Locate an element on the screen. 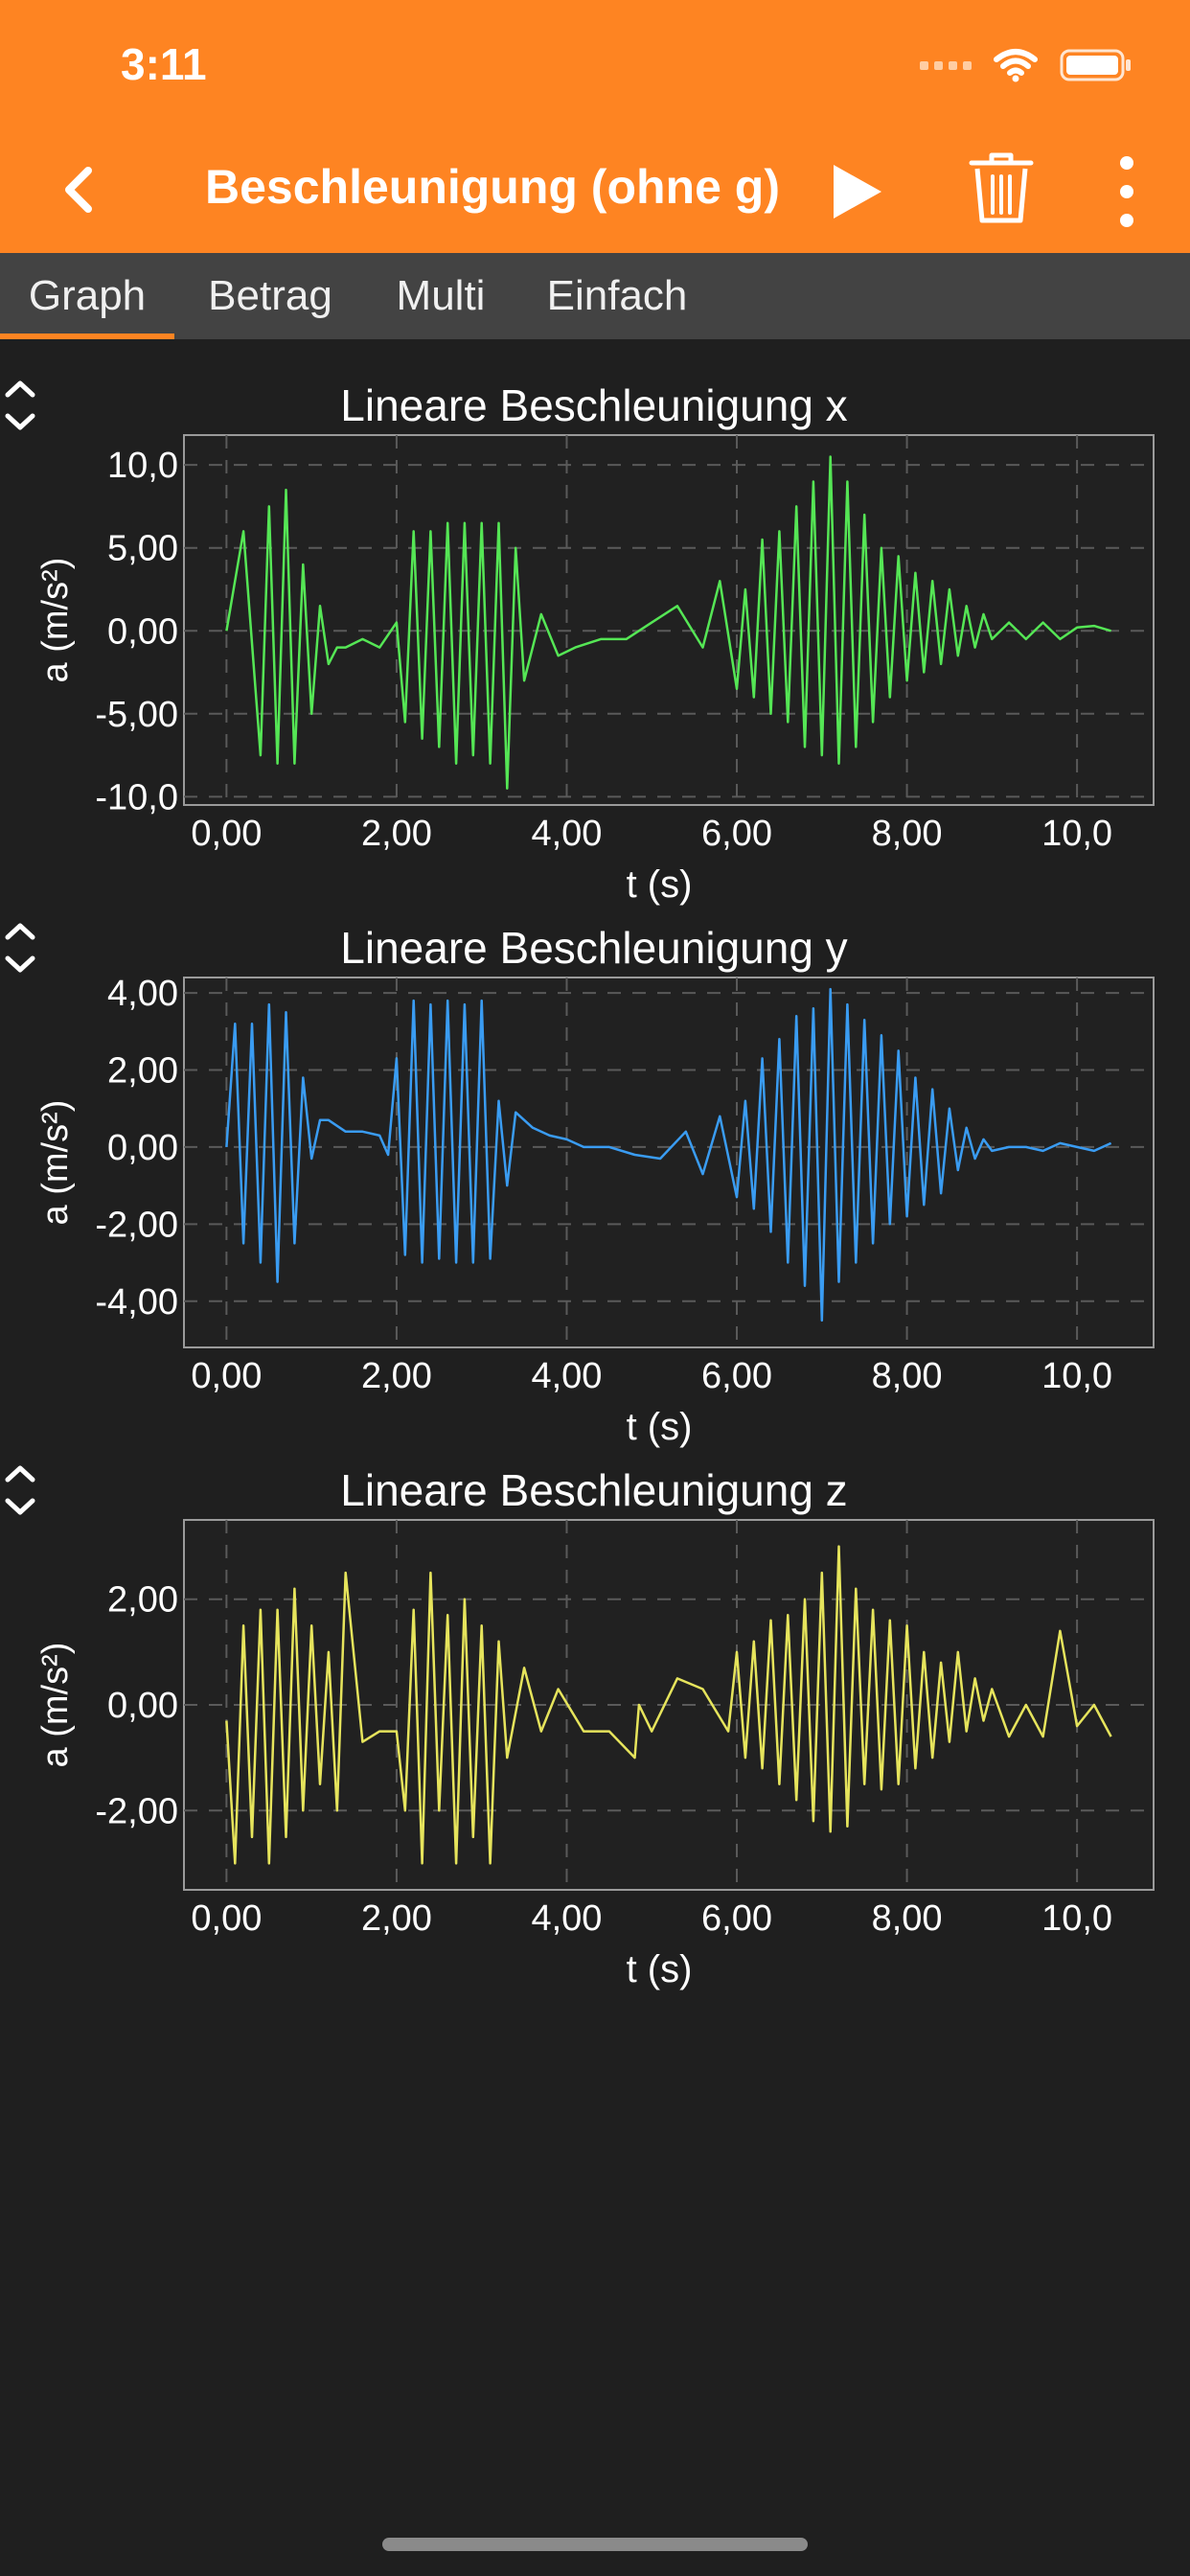 The height and width of the screenshot is (2576, 1190). tab-einfach: Einfach is located at coordinates (617, 295).